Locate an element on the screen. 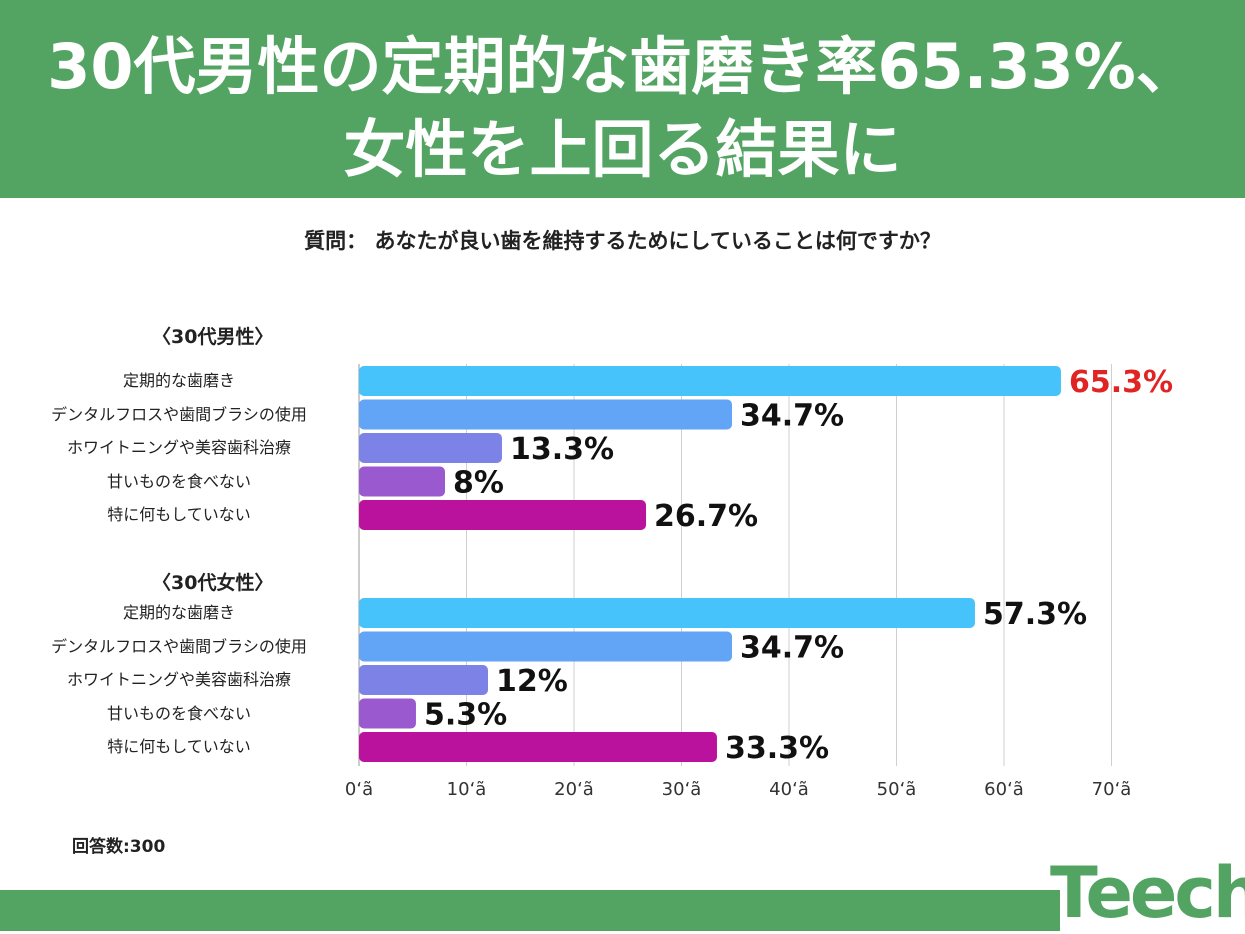 The image size is (1245, 934). data-label: 12% is located at coordinates (532, 681).